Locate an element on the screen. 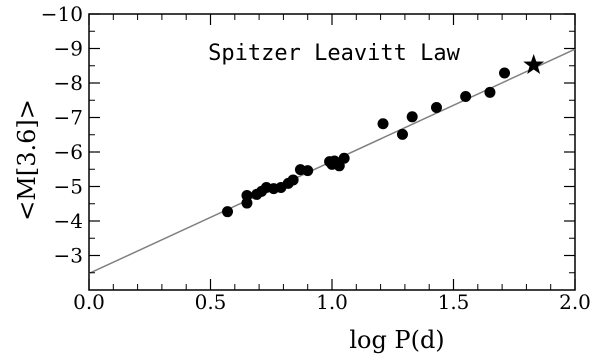 The height and width of the screenshot is (356, 600). x-tick-label: 0.0 is located at coordinates (89, 302).